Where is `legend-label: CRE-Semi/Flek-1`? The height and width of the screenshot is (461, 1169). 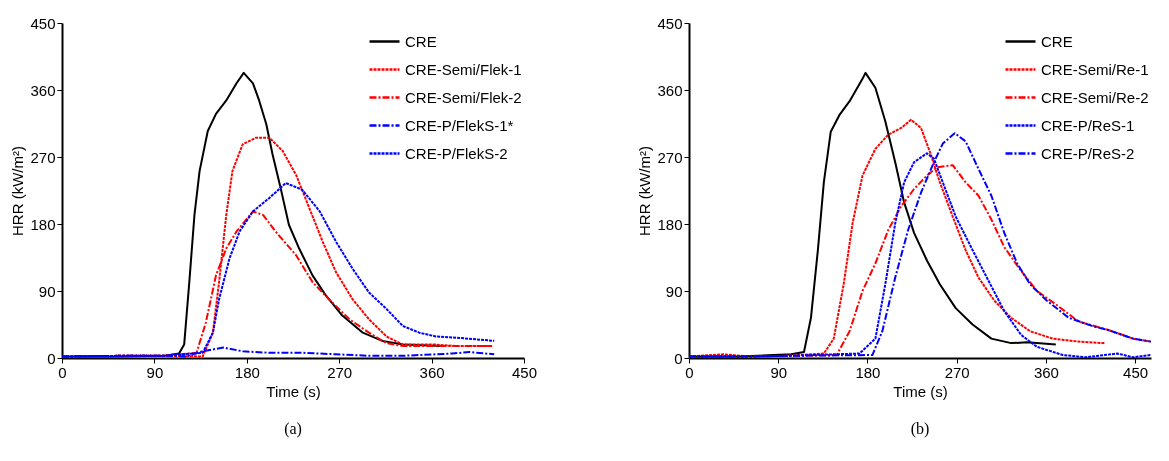
legend-label: CRE-Semi/Flek-1 is located at coordinates (463, 69).